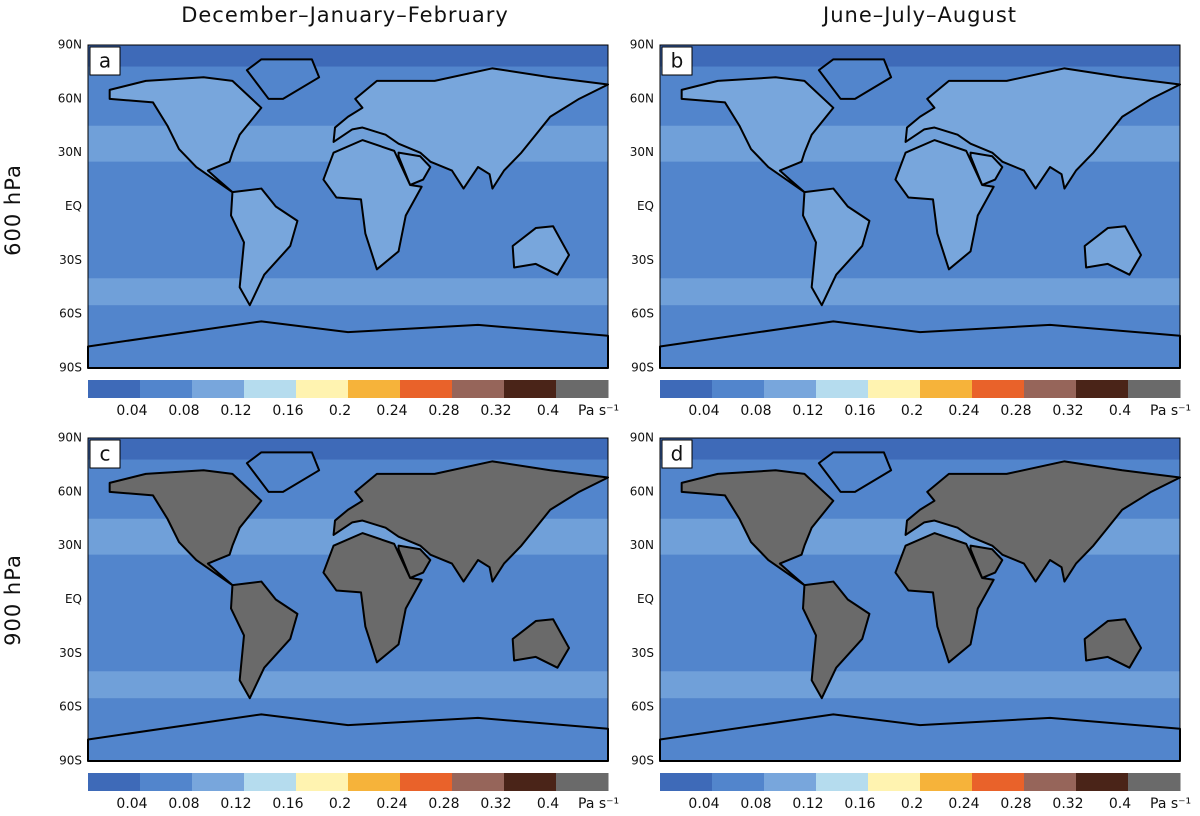  Describe the element at coordinates (183, 411) in the screenshot. I see `colorbar-tick-label: 0.08` at that location.